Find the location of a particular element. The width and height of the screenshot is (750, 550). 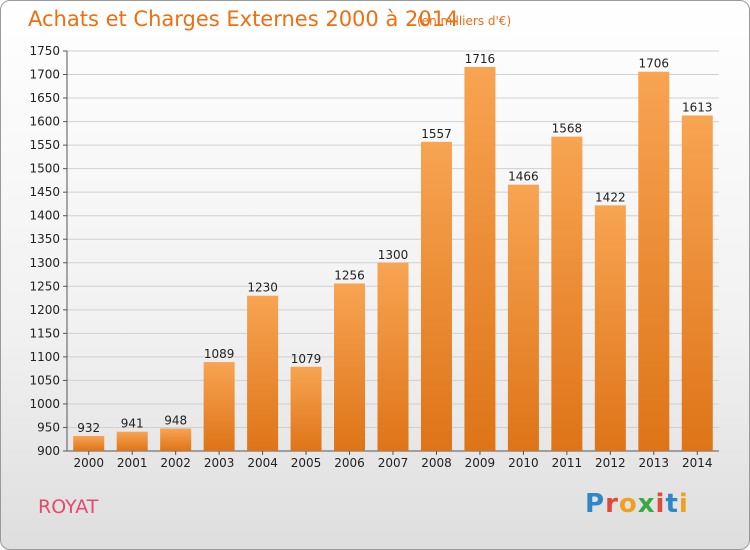

y-tick-label: 1400 is located at coordinates (44, 216).